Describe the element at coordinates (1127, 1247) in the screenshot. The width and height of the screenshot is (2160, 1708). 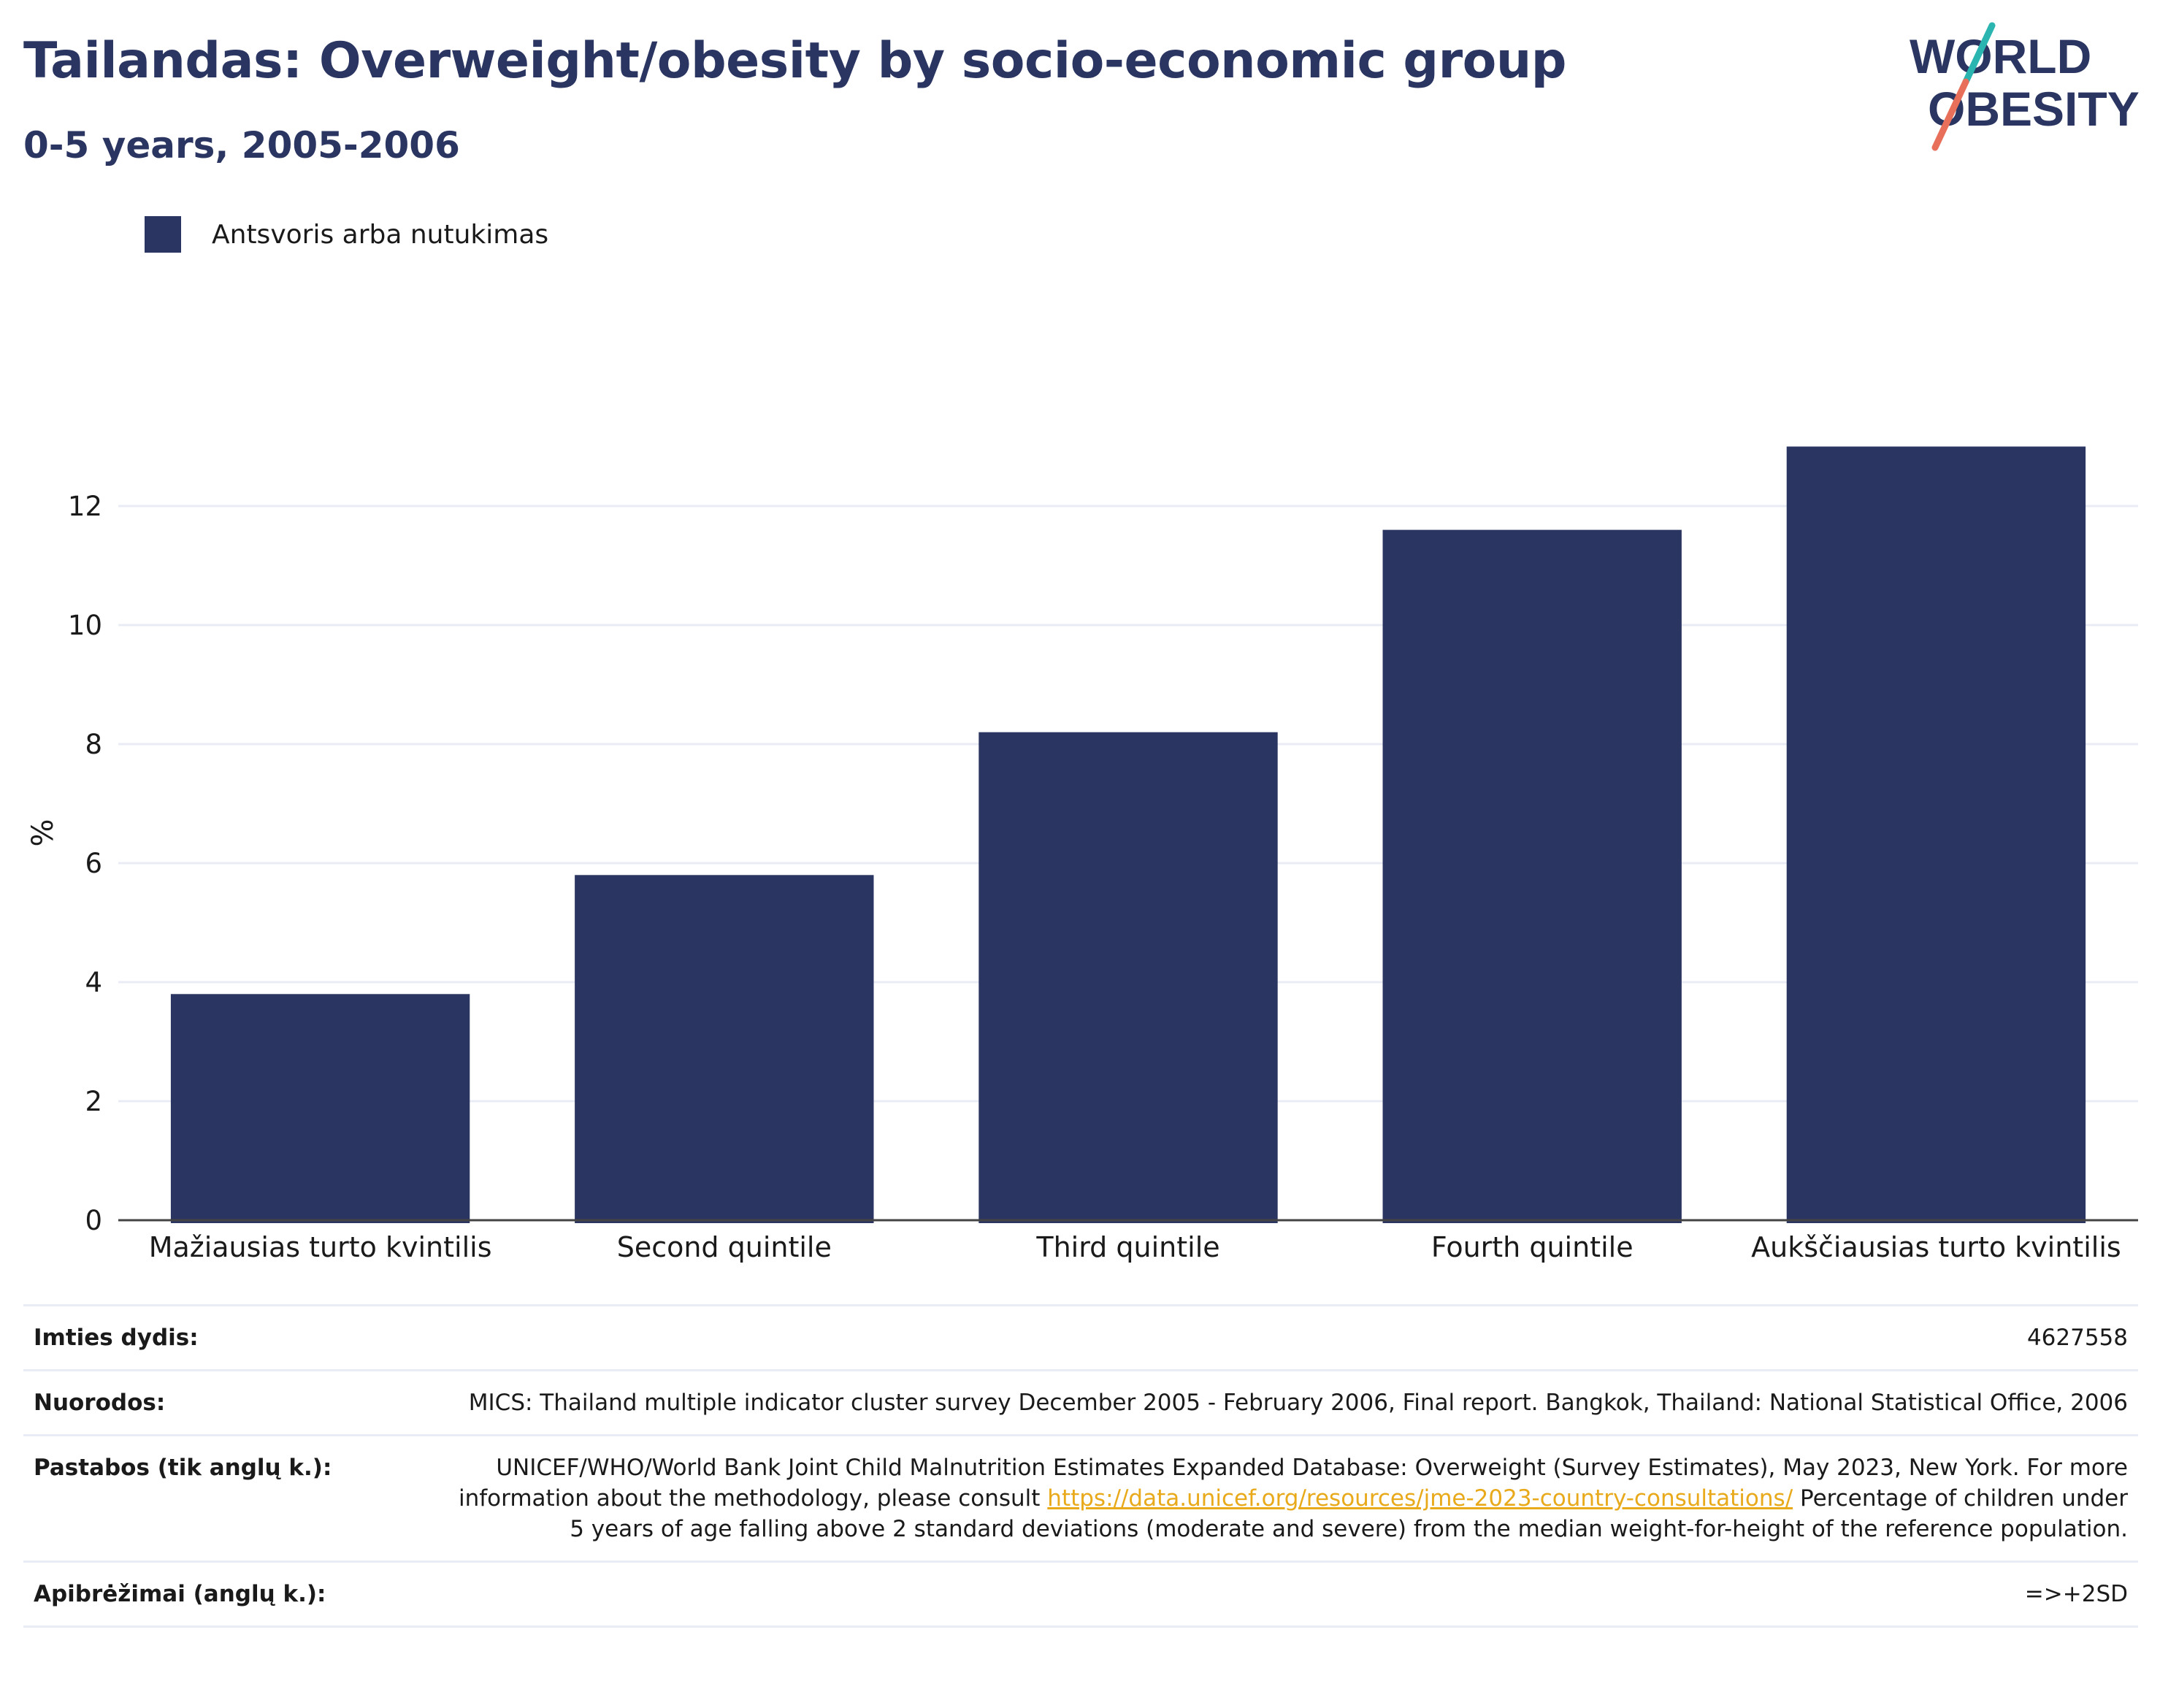
I see `x-tick-label: Third quintile` at that location.